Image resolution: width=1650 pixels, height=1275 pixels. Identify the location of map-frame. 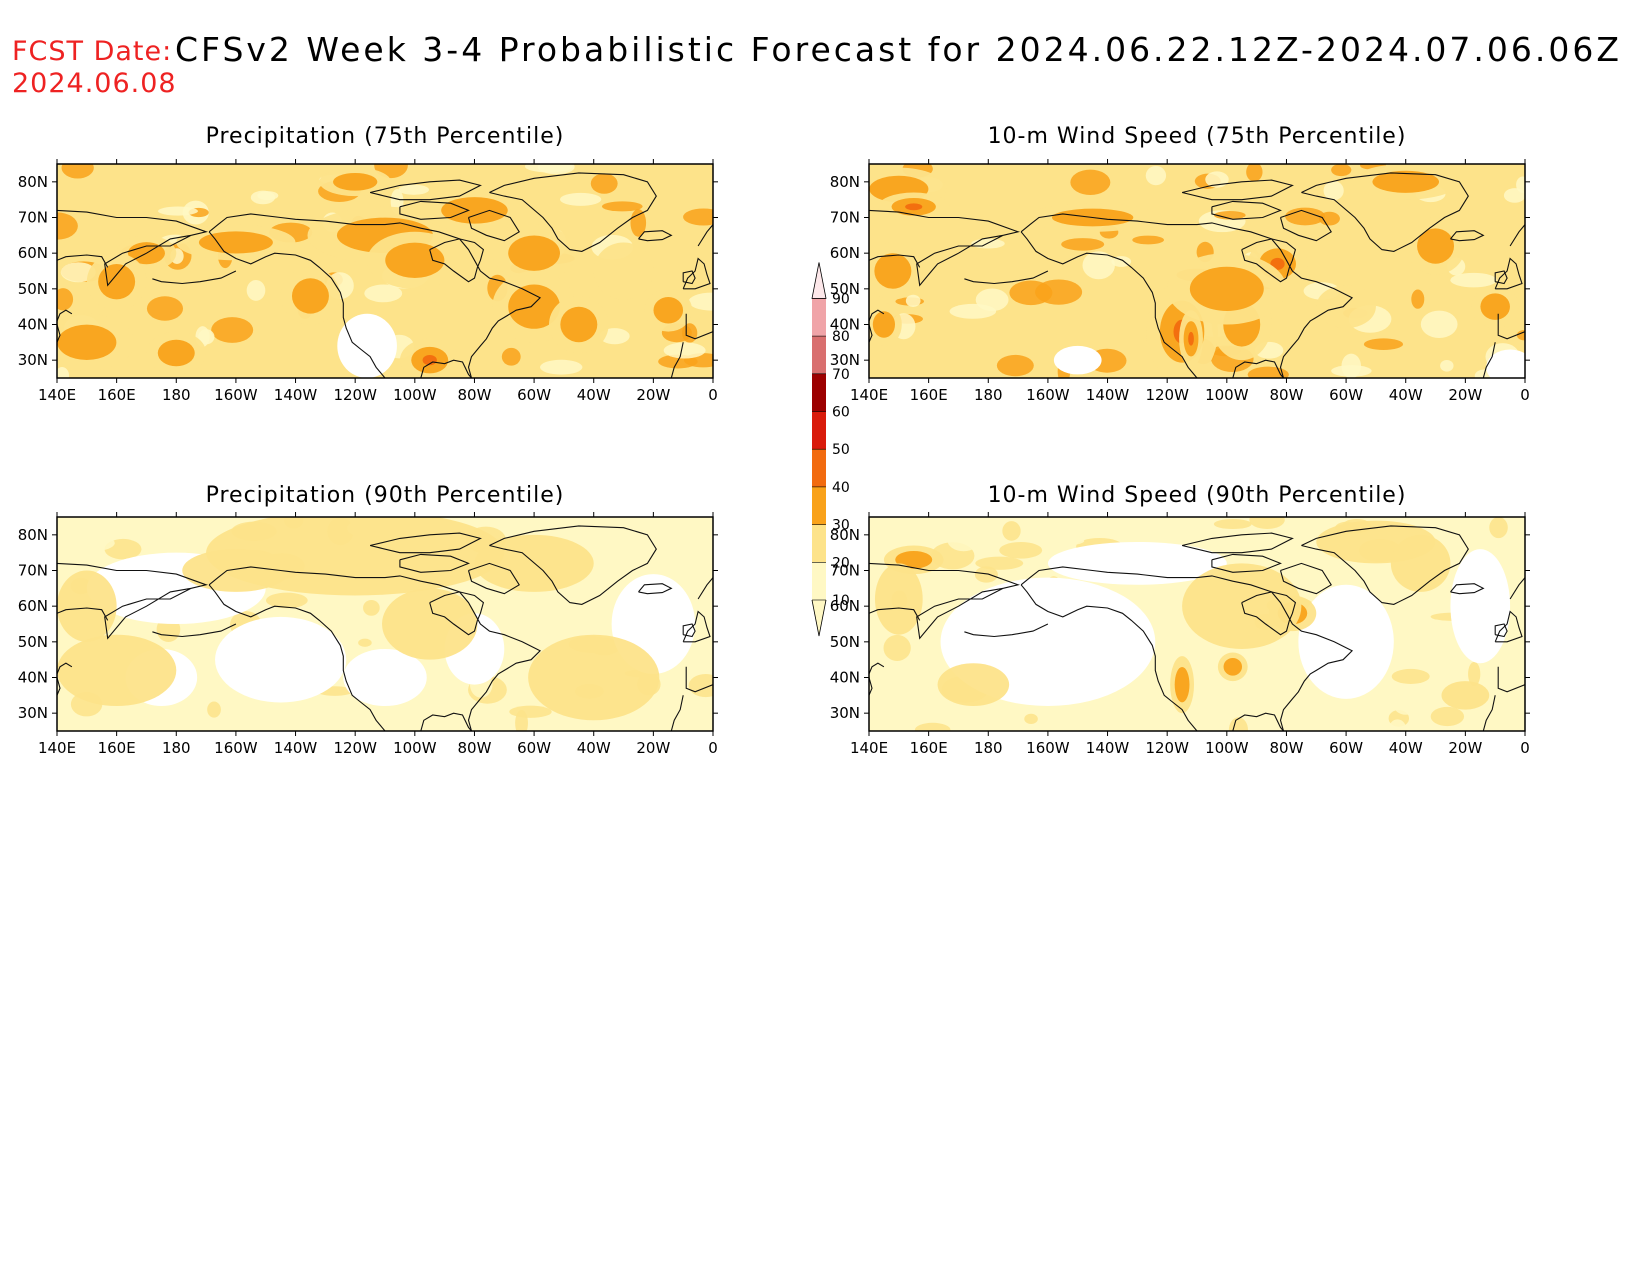
(1197, 624).